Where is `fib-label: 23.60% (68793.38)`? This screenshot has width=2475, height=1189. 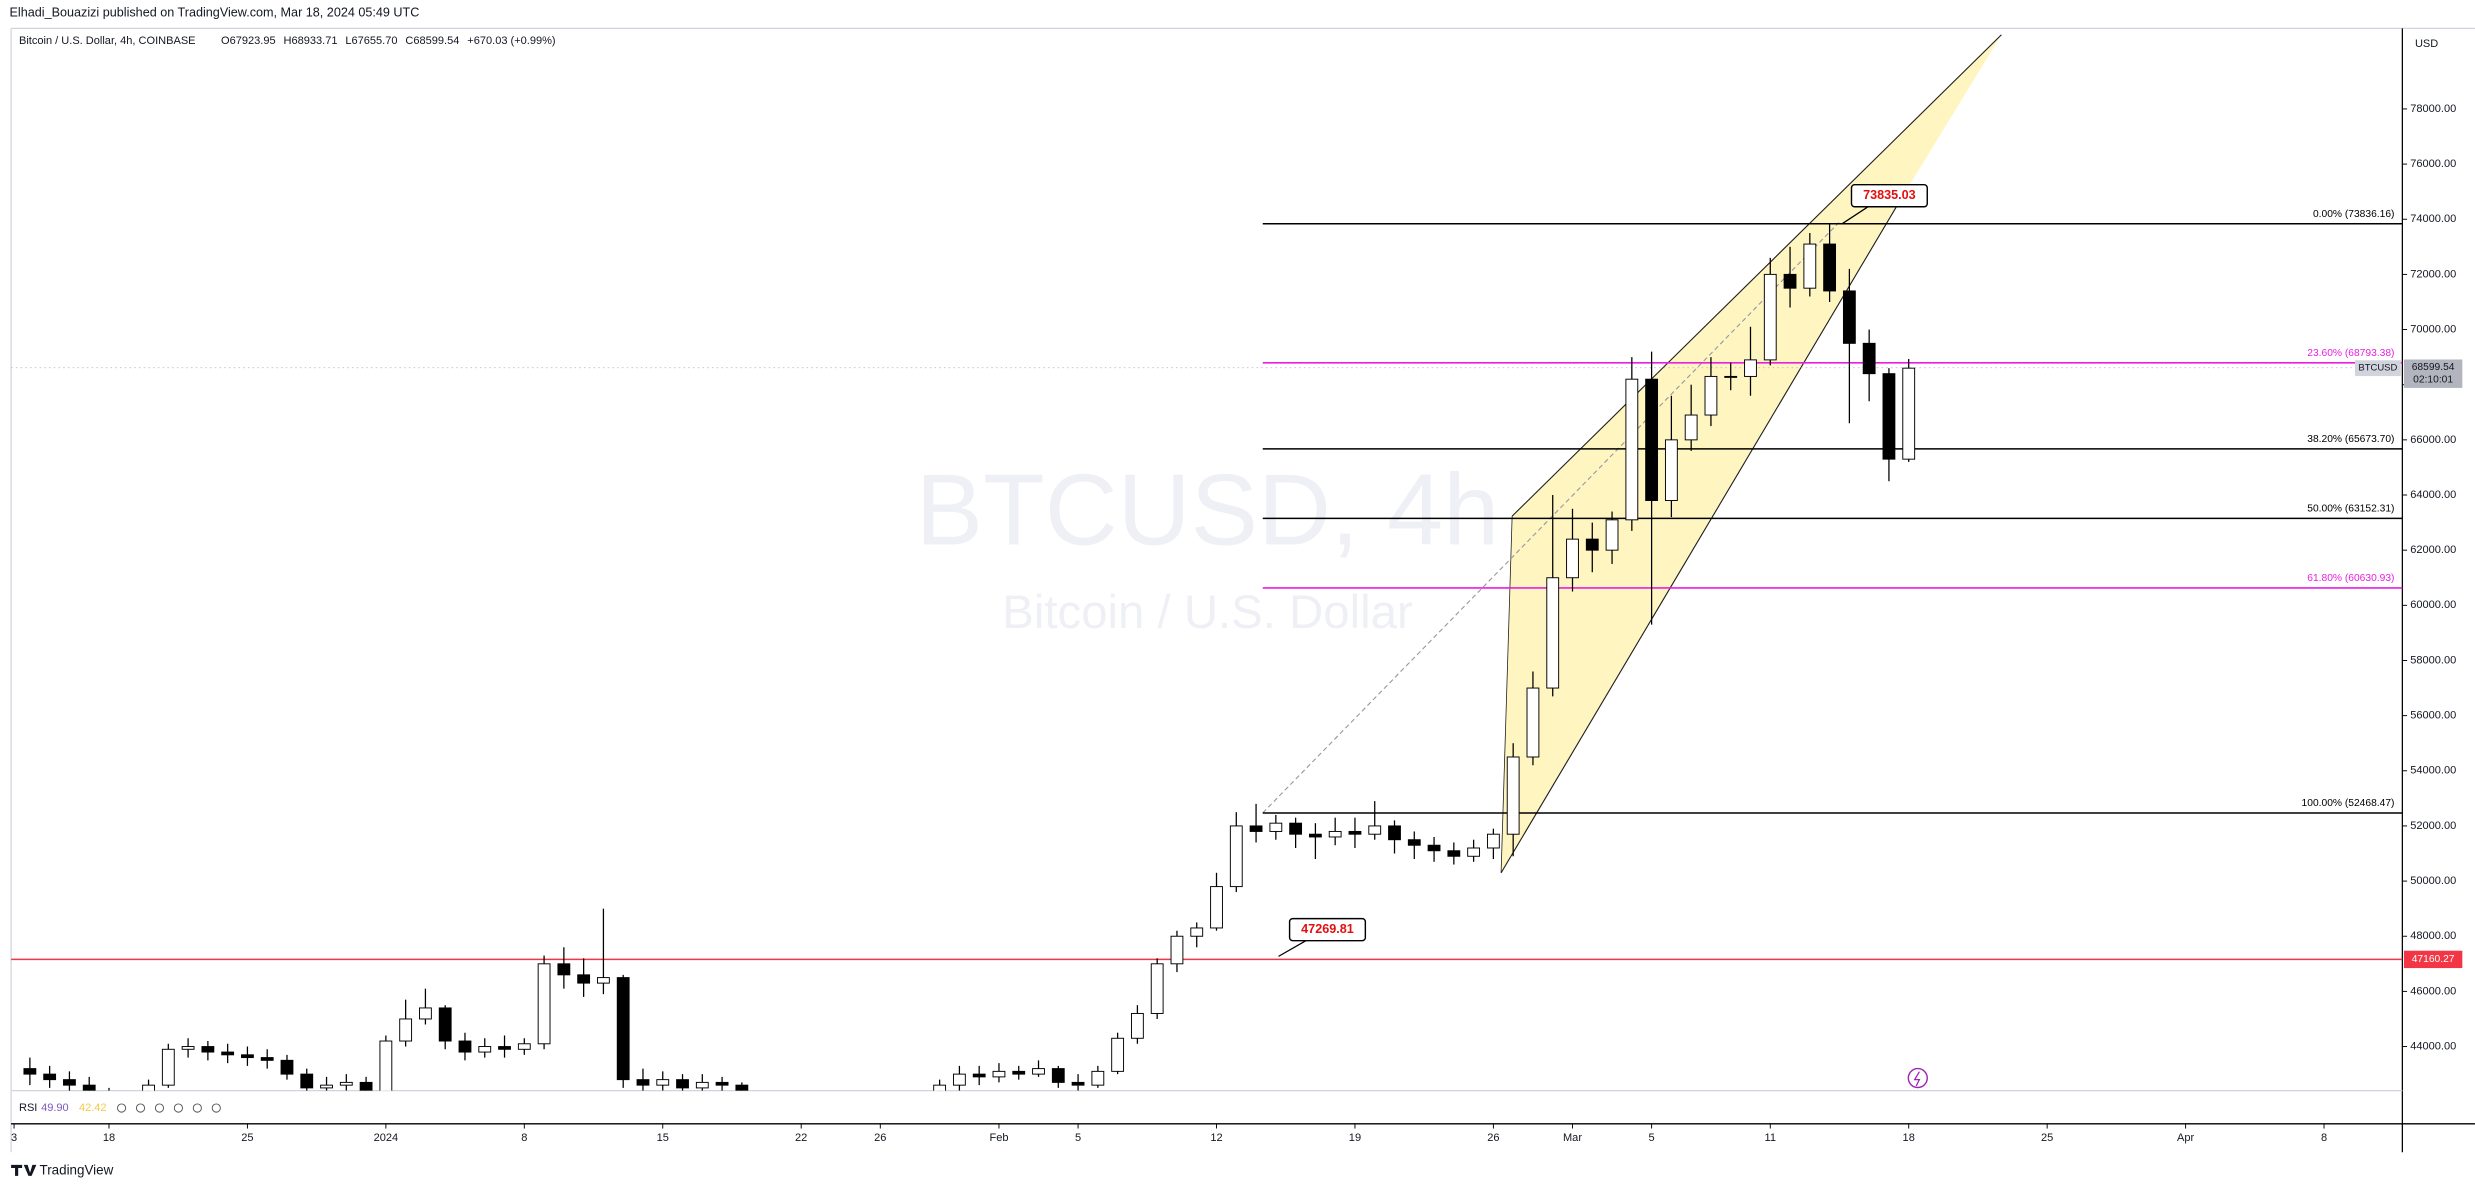
fib-label: 23.60% (68793.38) is located at coordinates (2350, 353).